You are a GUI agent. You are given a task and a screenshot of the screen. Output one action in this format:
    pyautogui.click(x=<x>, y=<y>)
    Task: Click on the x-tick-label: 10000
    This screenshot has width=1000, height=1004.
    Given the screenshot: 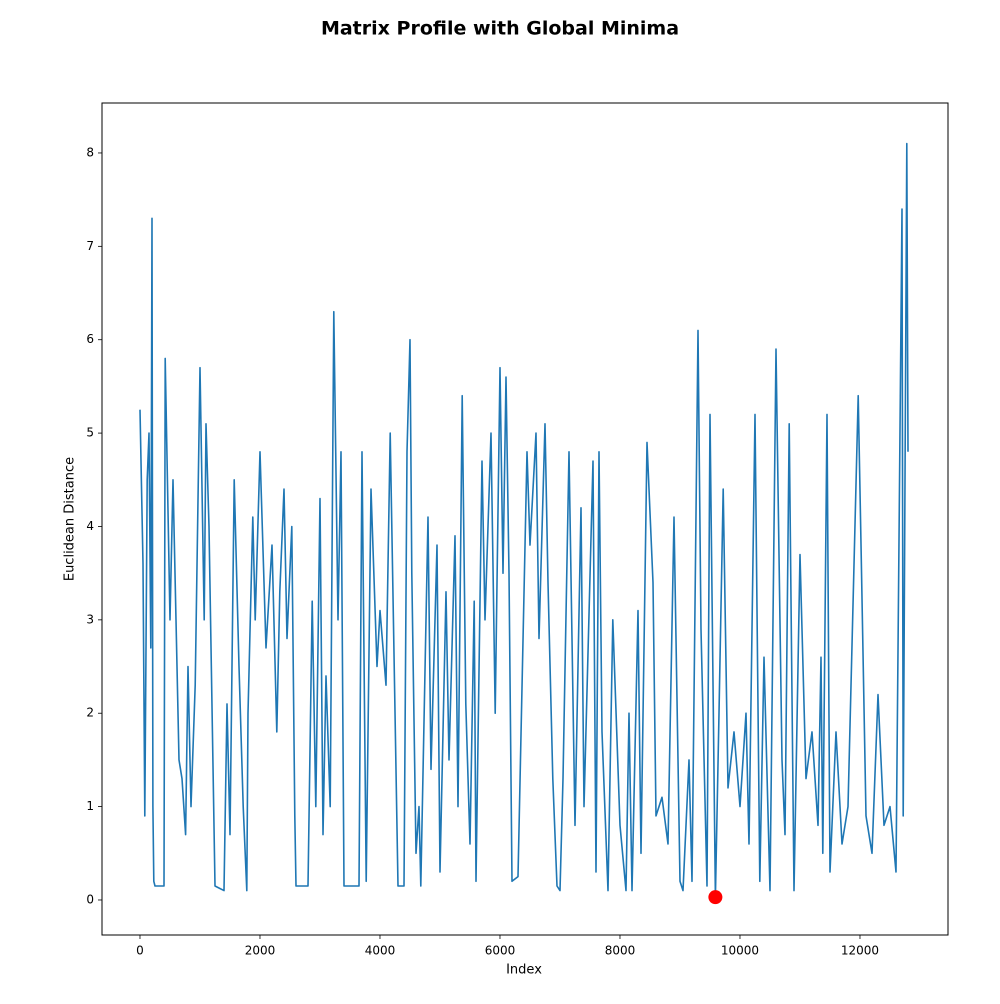 What is the action you would take?
    pyautogui.click(x=740, y=951)
    